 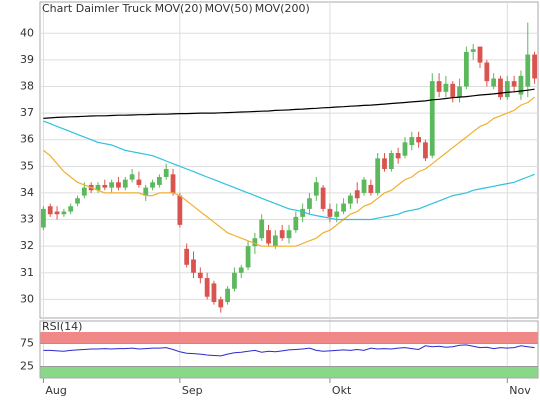 I want to click on y-tick-label: 31, so click(x=27, y=272).